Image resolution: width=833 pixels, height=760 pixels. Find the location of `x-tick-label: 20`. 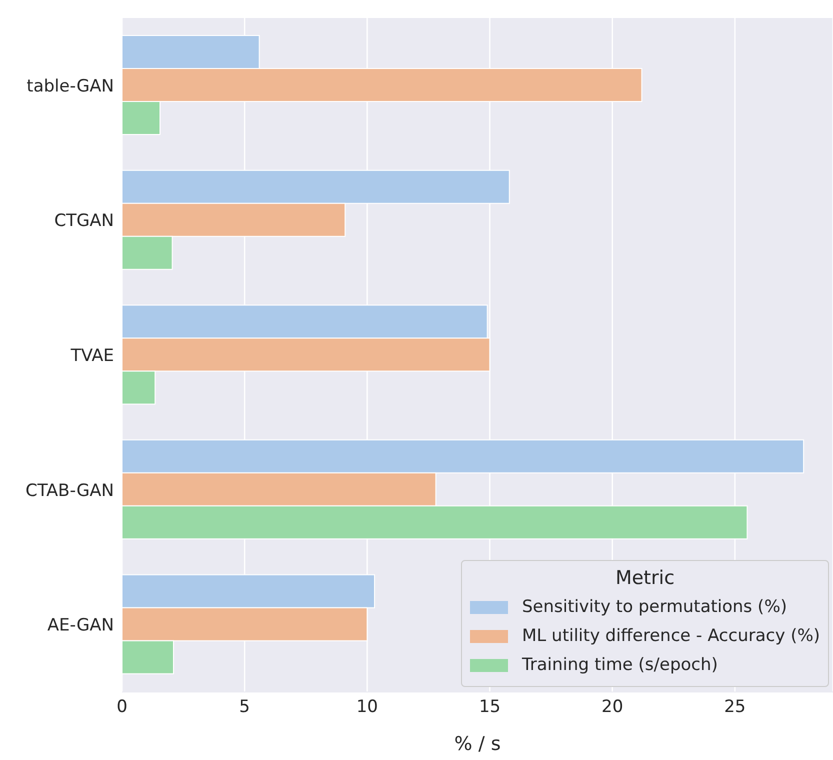

x-tick-label: 20 is located at coordinates (613, 707).